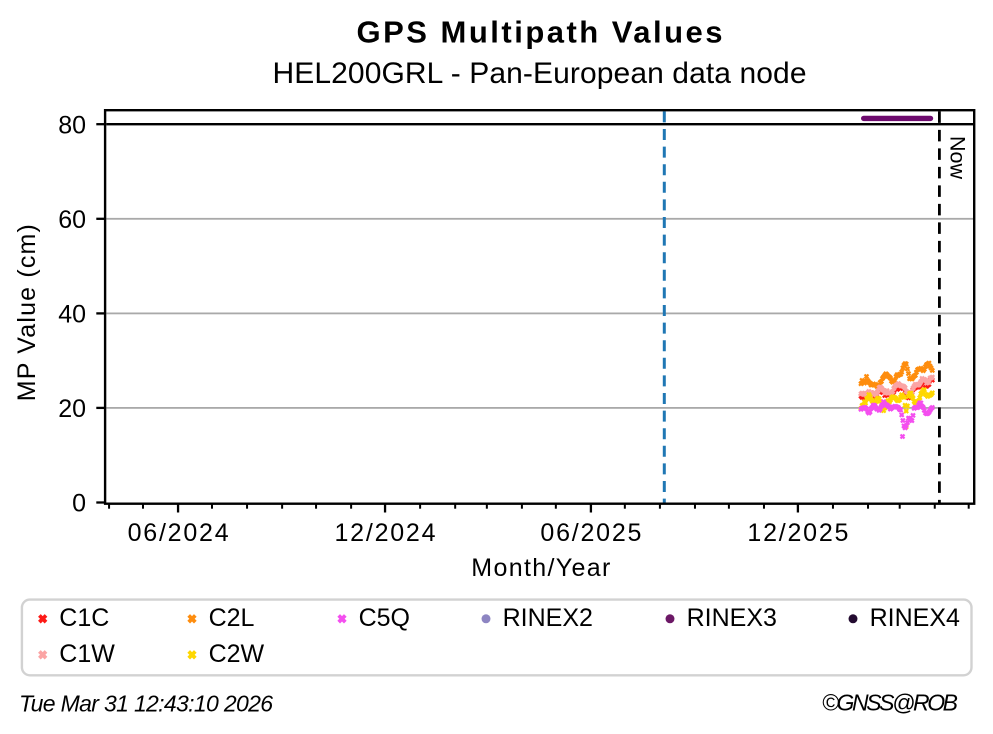 This screenshot has width=993, height=734. Describe the element at coordinates (915, 618) in the screenshot. I see `svg-text: RINEX4` at that location.